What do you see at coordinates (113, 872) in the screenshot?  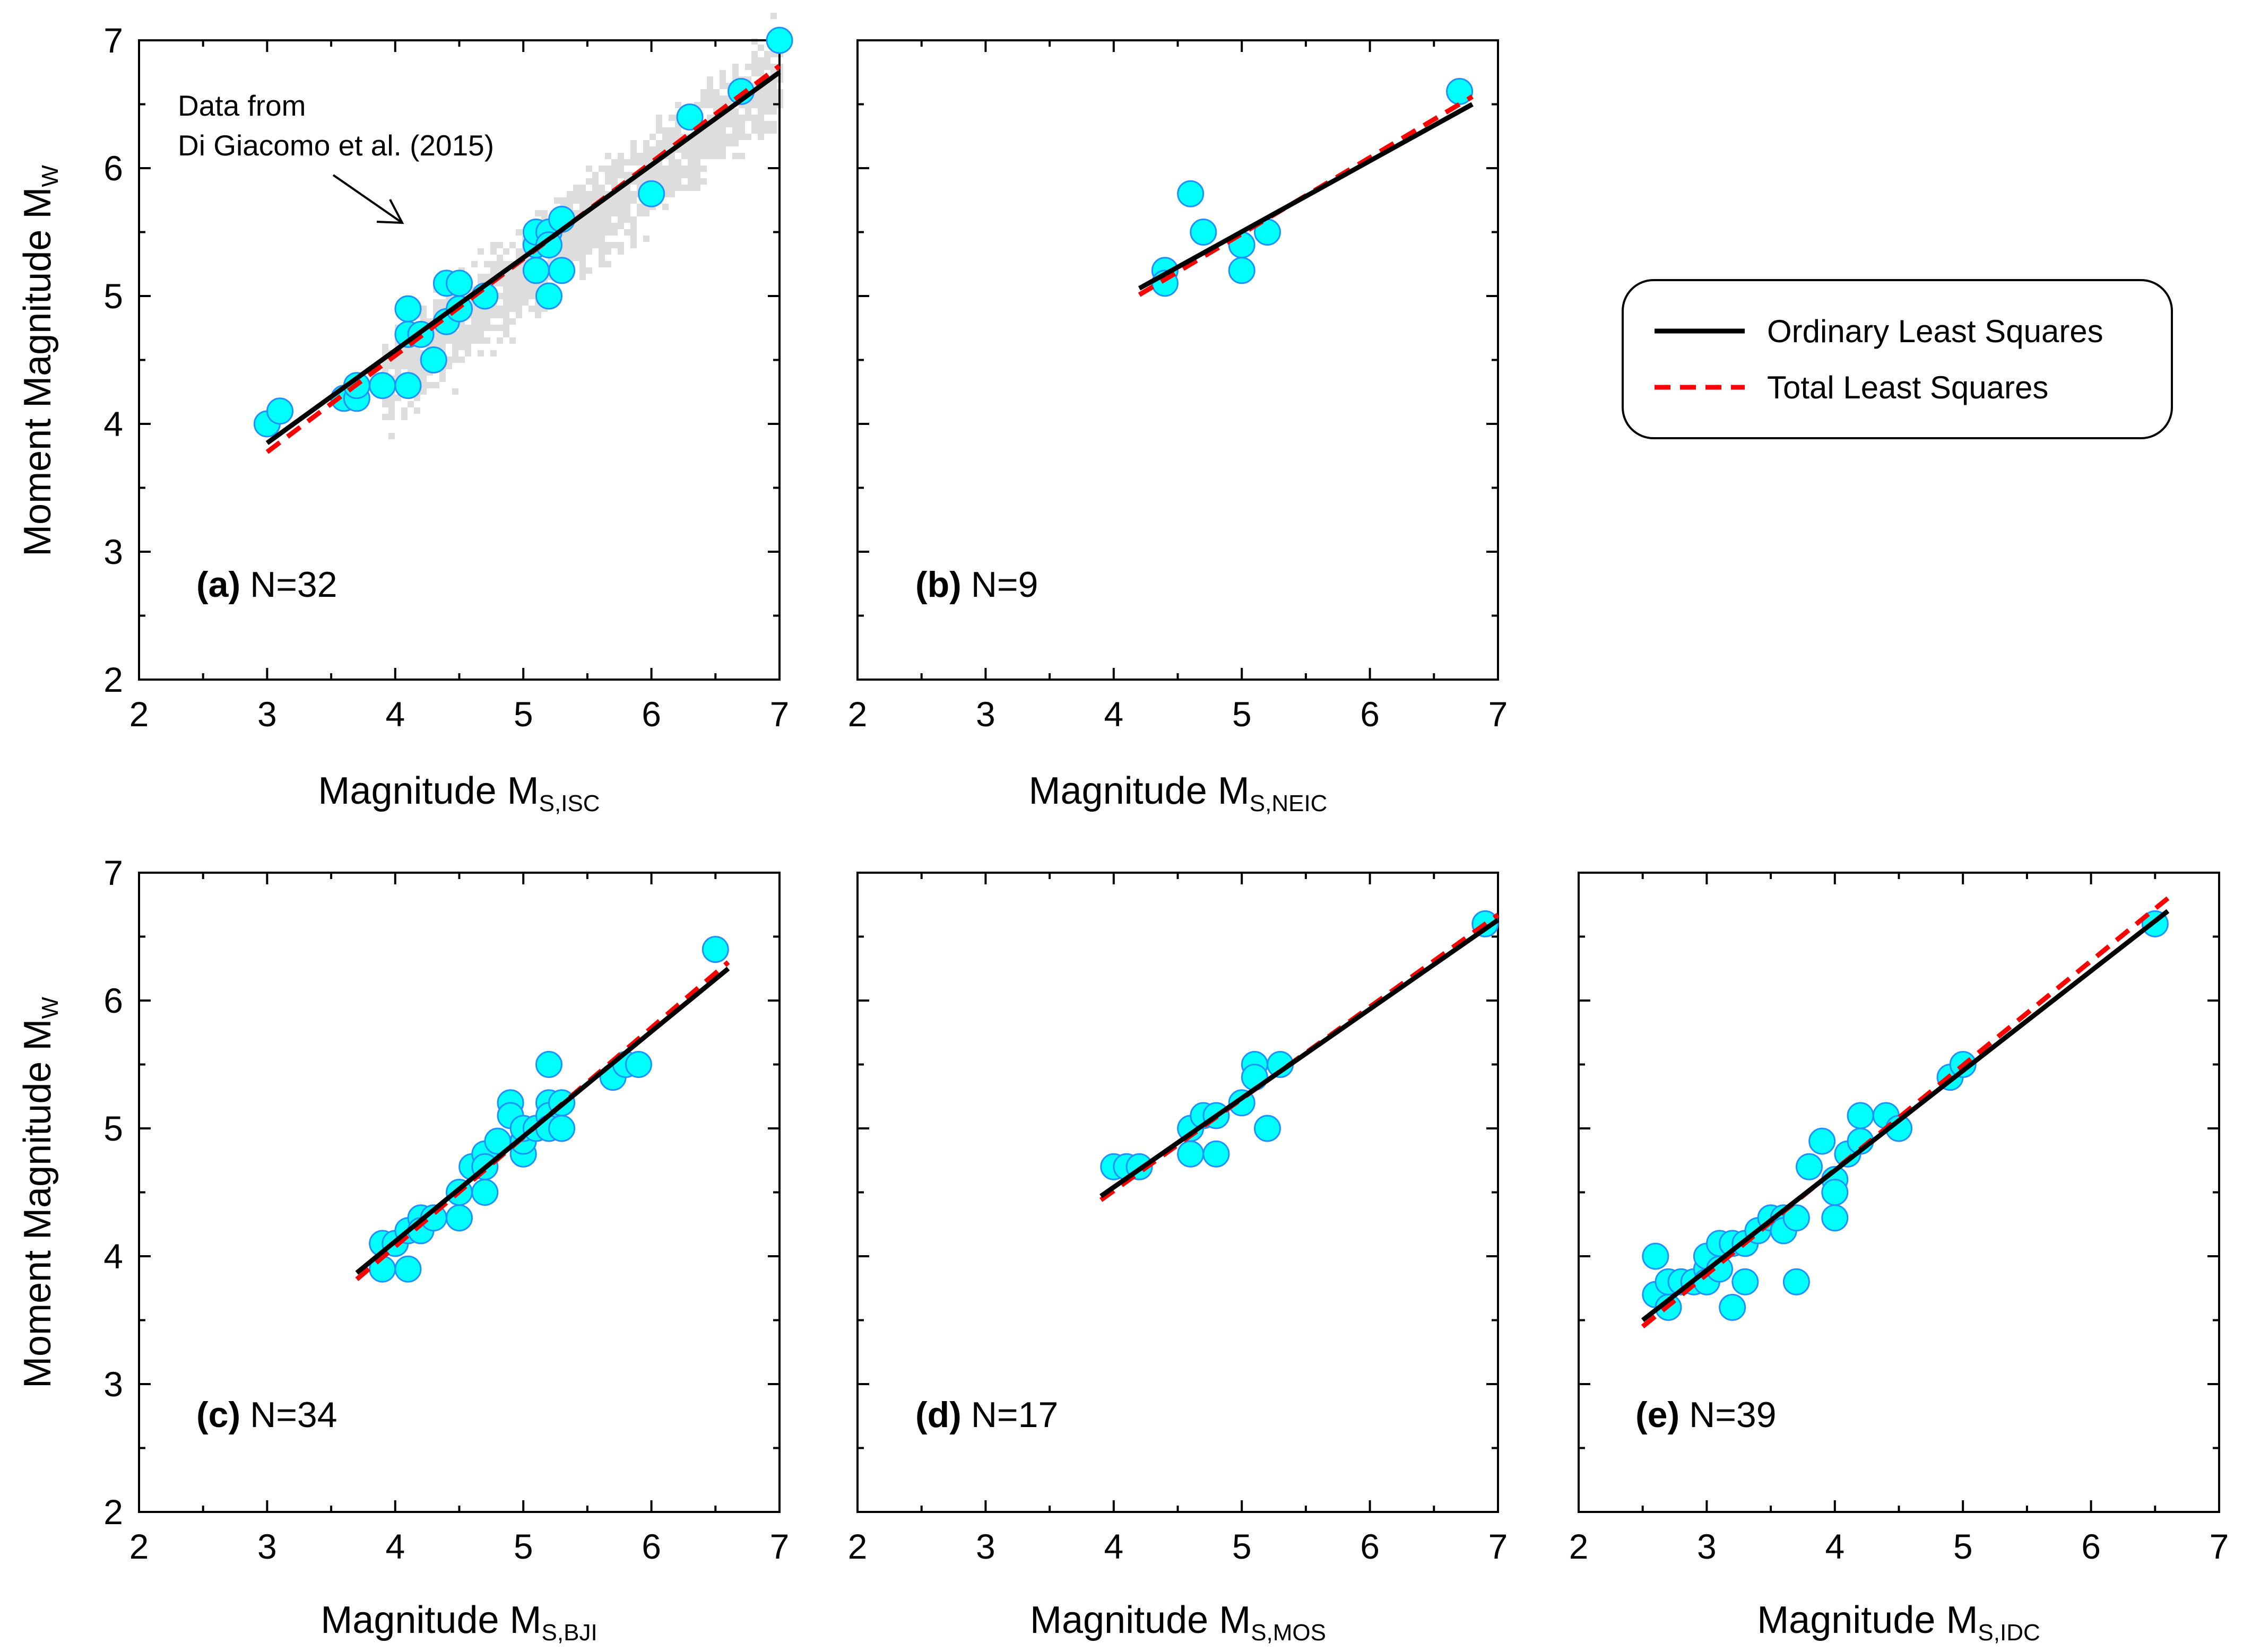 I see `y-tick-label: 7` at bounding box center [113, 872].